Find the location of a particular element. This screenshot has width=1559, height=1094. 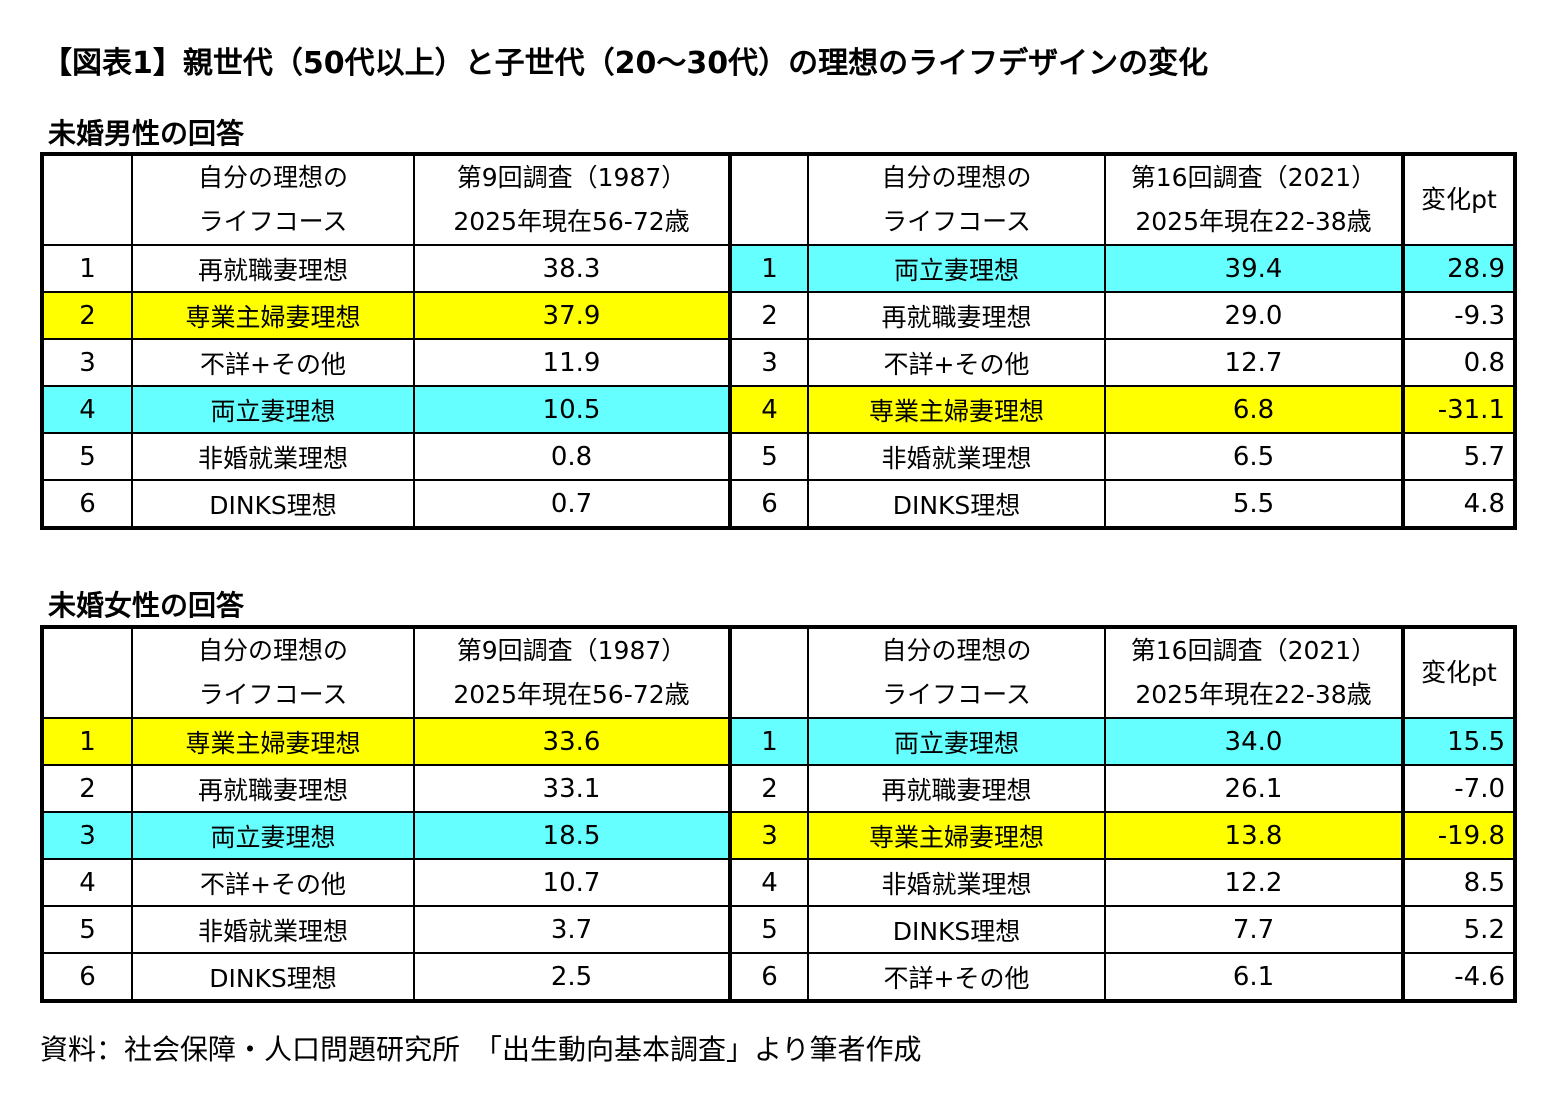

table-row: 5 非婚就業理想 0.8 5 非婚就業理想 6.5 5.7 is located at coordinates (778, 456).